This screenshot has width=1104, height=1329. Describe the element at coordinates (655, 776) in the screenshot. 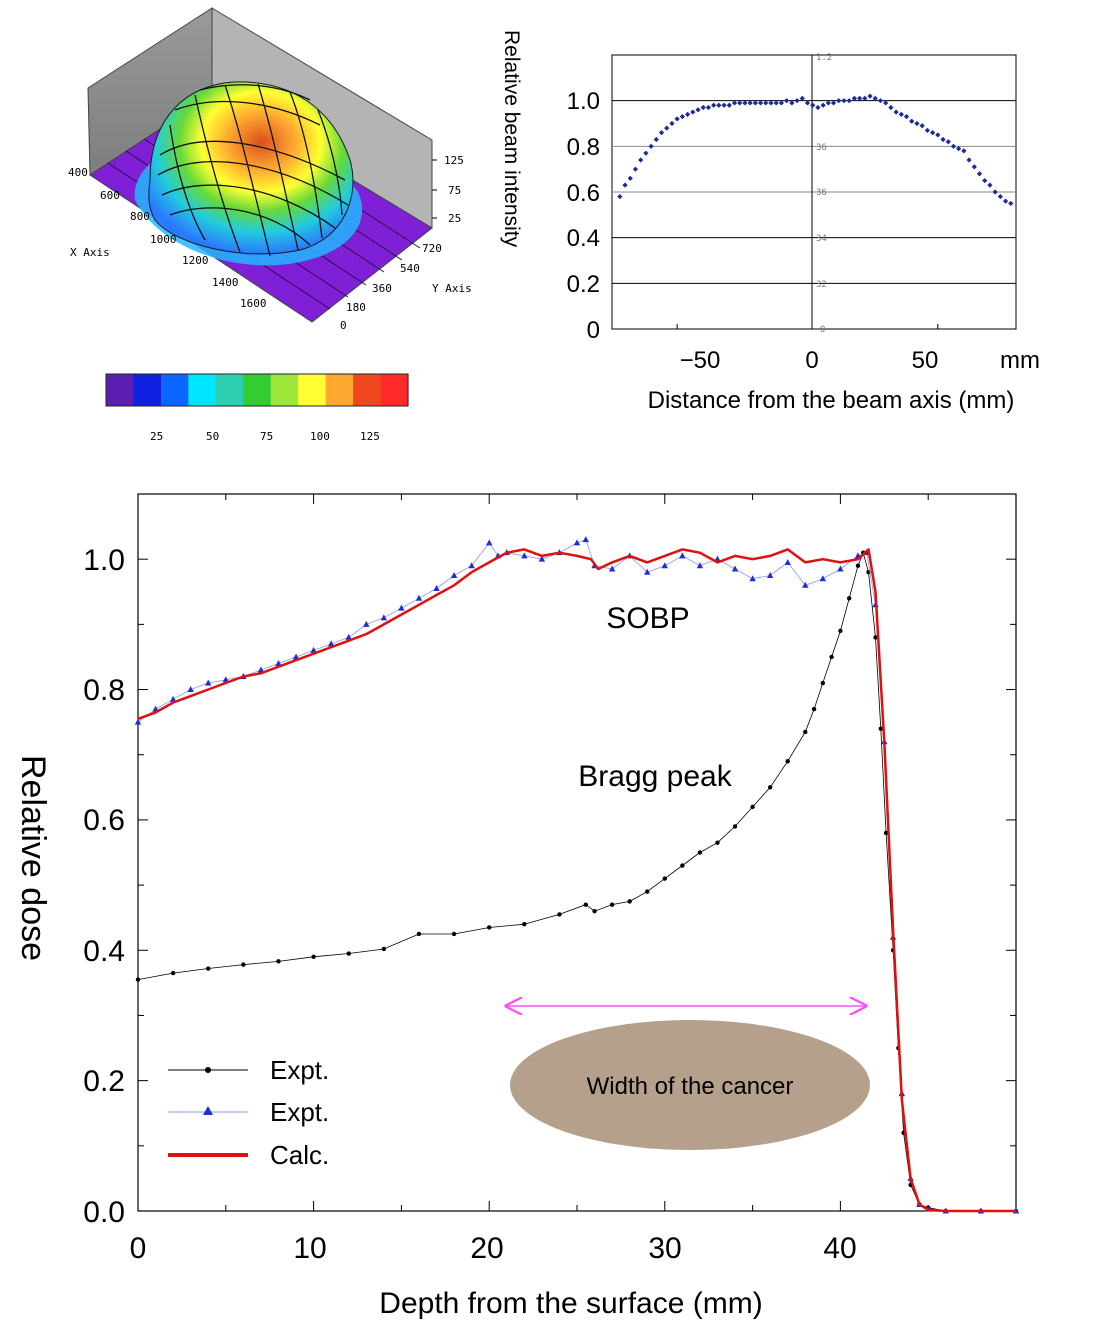

I see `bragg-peak-label: Bragg peak` at that location.